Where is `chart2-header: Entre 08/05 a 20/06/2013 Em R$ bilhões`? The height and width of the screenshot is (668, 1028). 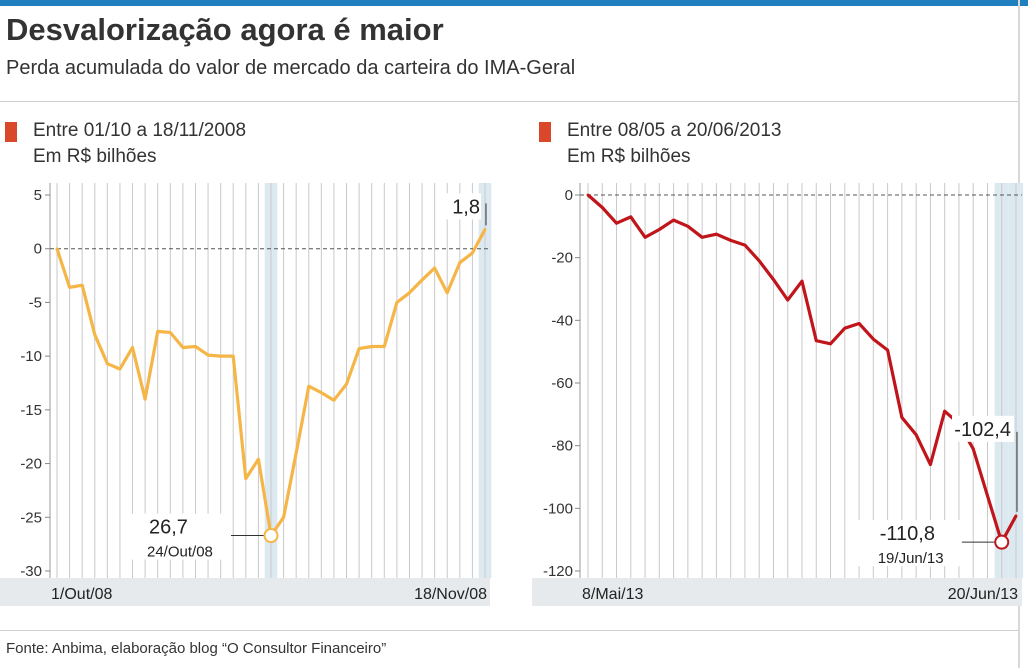 chart2-header: Entre 08/05 a 20/06/2013 Em R$ bilhões is located at coordinates (660, 144).